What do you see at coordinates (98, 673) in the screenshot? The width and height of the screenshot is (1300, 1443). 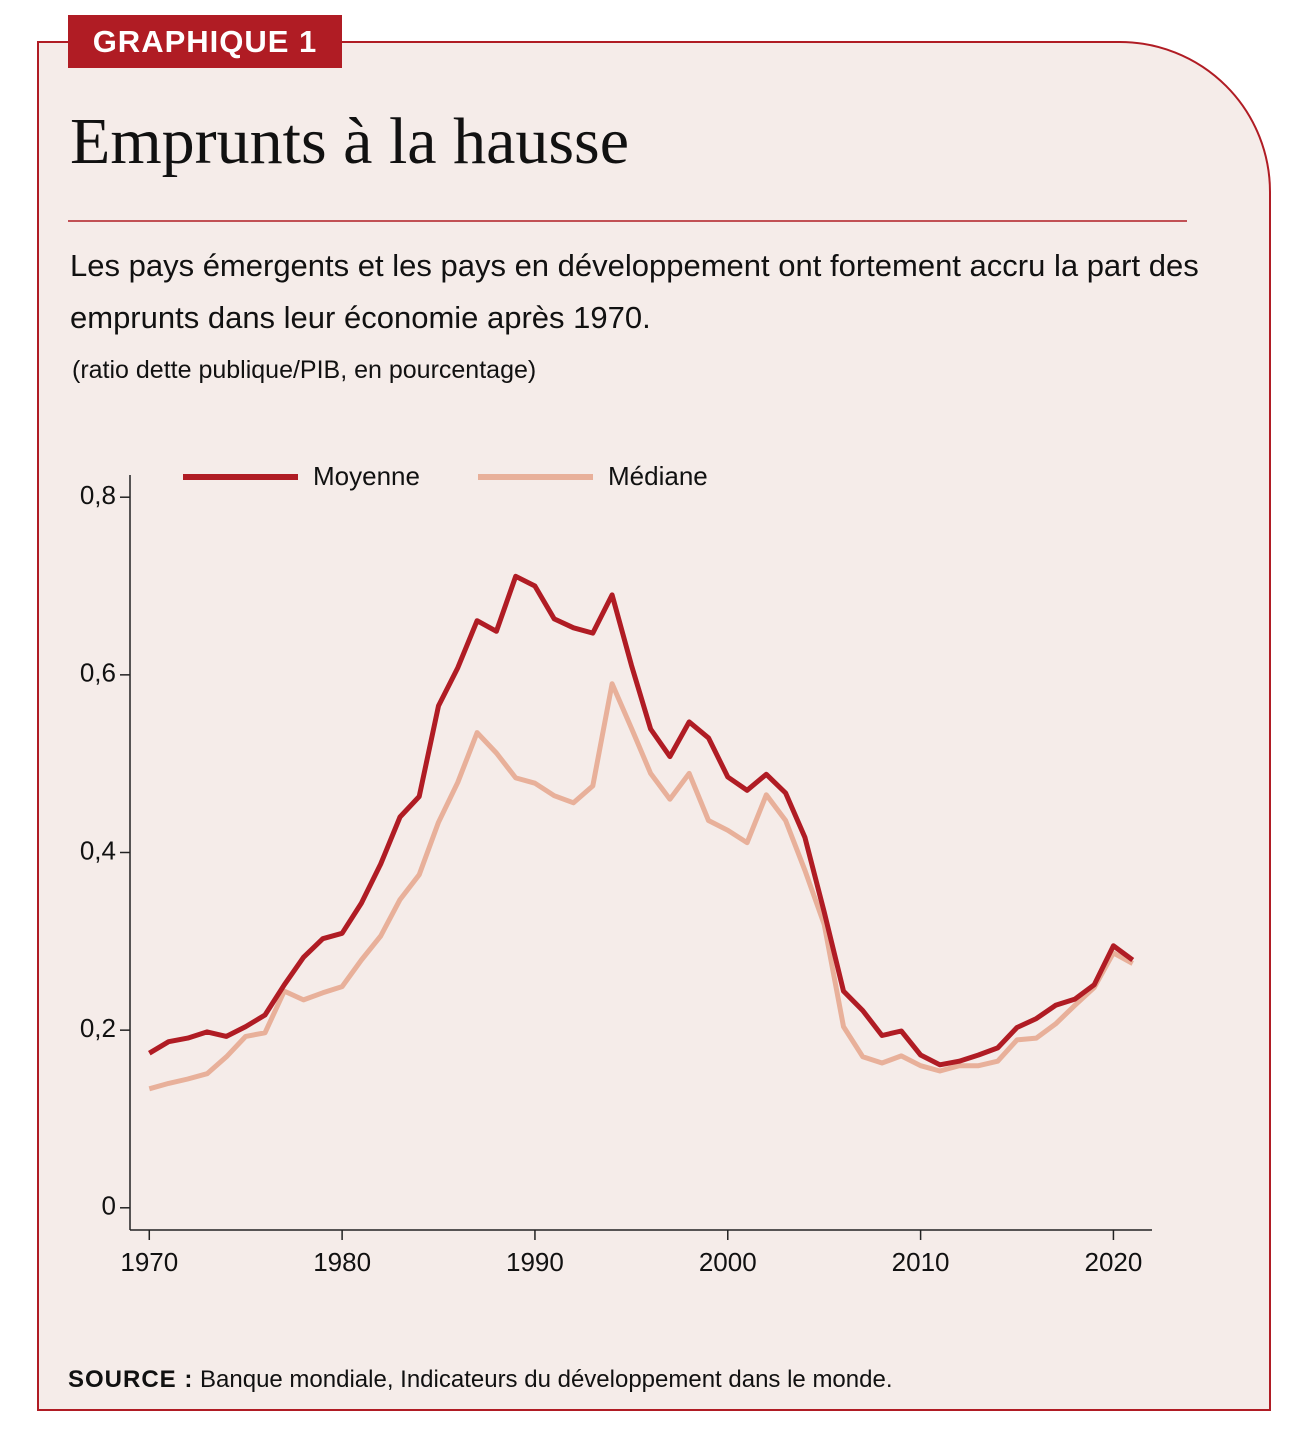 I see `y-tick-label: 0,6` at bounding box center [98, 673].